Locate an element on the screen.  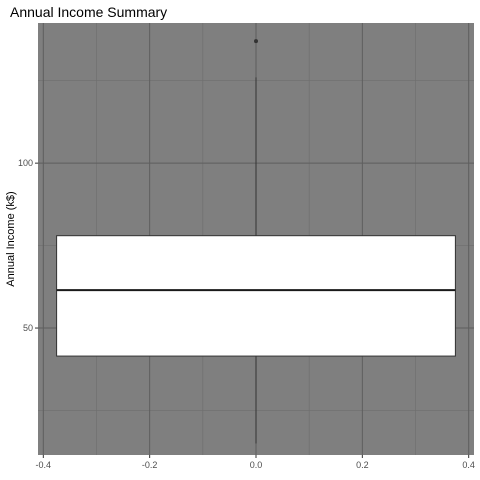
y-tick-label: 50 is located at coordinates (28, 328).